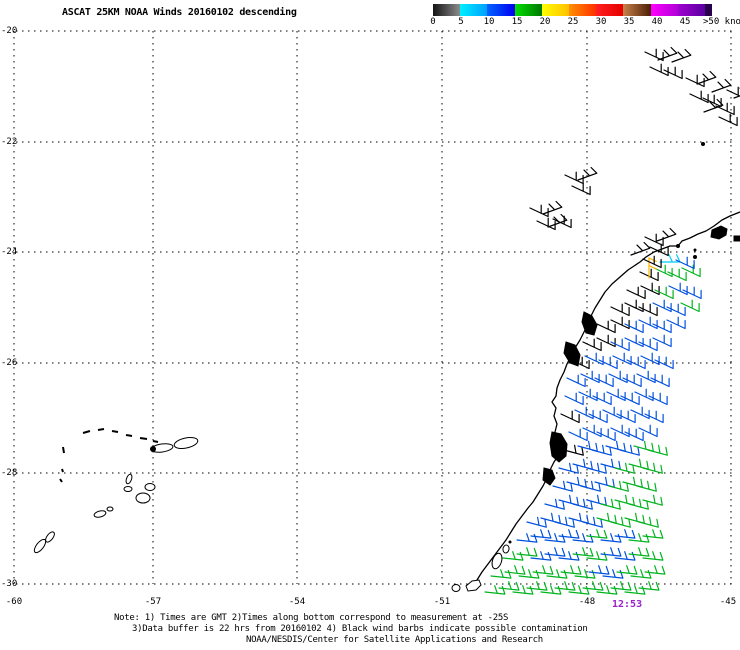  What do you see at coordinates (587, 602) in the screenshot?
I see `lon-tick-label: -48` at bounding box center [587, 602].